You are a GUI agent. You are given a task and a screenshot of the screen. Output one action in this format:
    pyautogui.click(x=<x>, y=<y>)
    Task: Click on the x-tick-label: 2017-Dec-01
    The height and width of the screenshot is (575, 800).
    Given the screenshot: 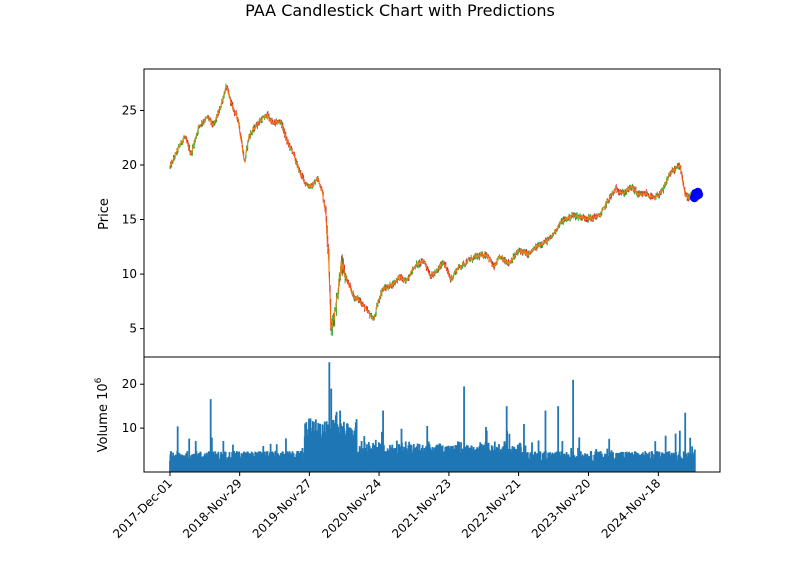 What is the action you would take?
    pyautogui.click(x=142, y=508)
    